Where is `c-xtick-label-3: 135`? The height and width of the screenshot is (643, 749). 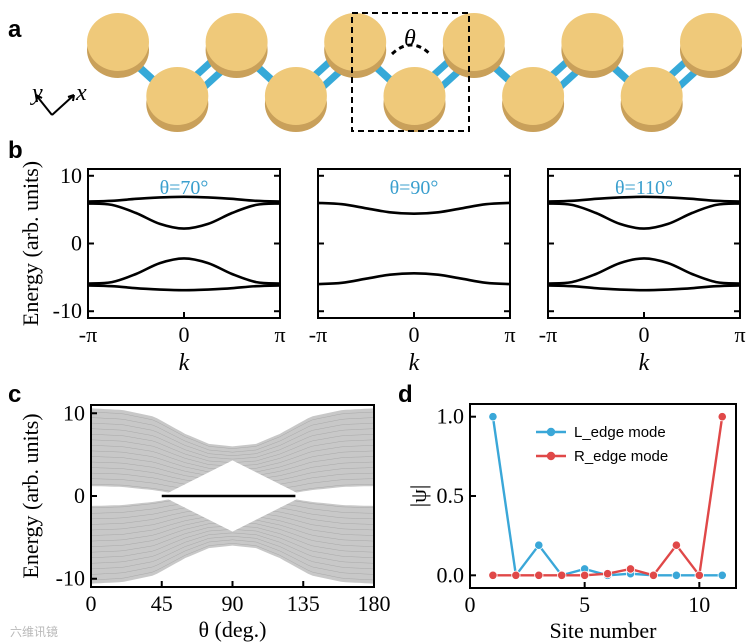 c-xtick-label-3: 135 is located at coordinates (303, 603).